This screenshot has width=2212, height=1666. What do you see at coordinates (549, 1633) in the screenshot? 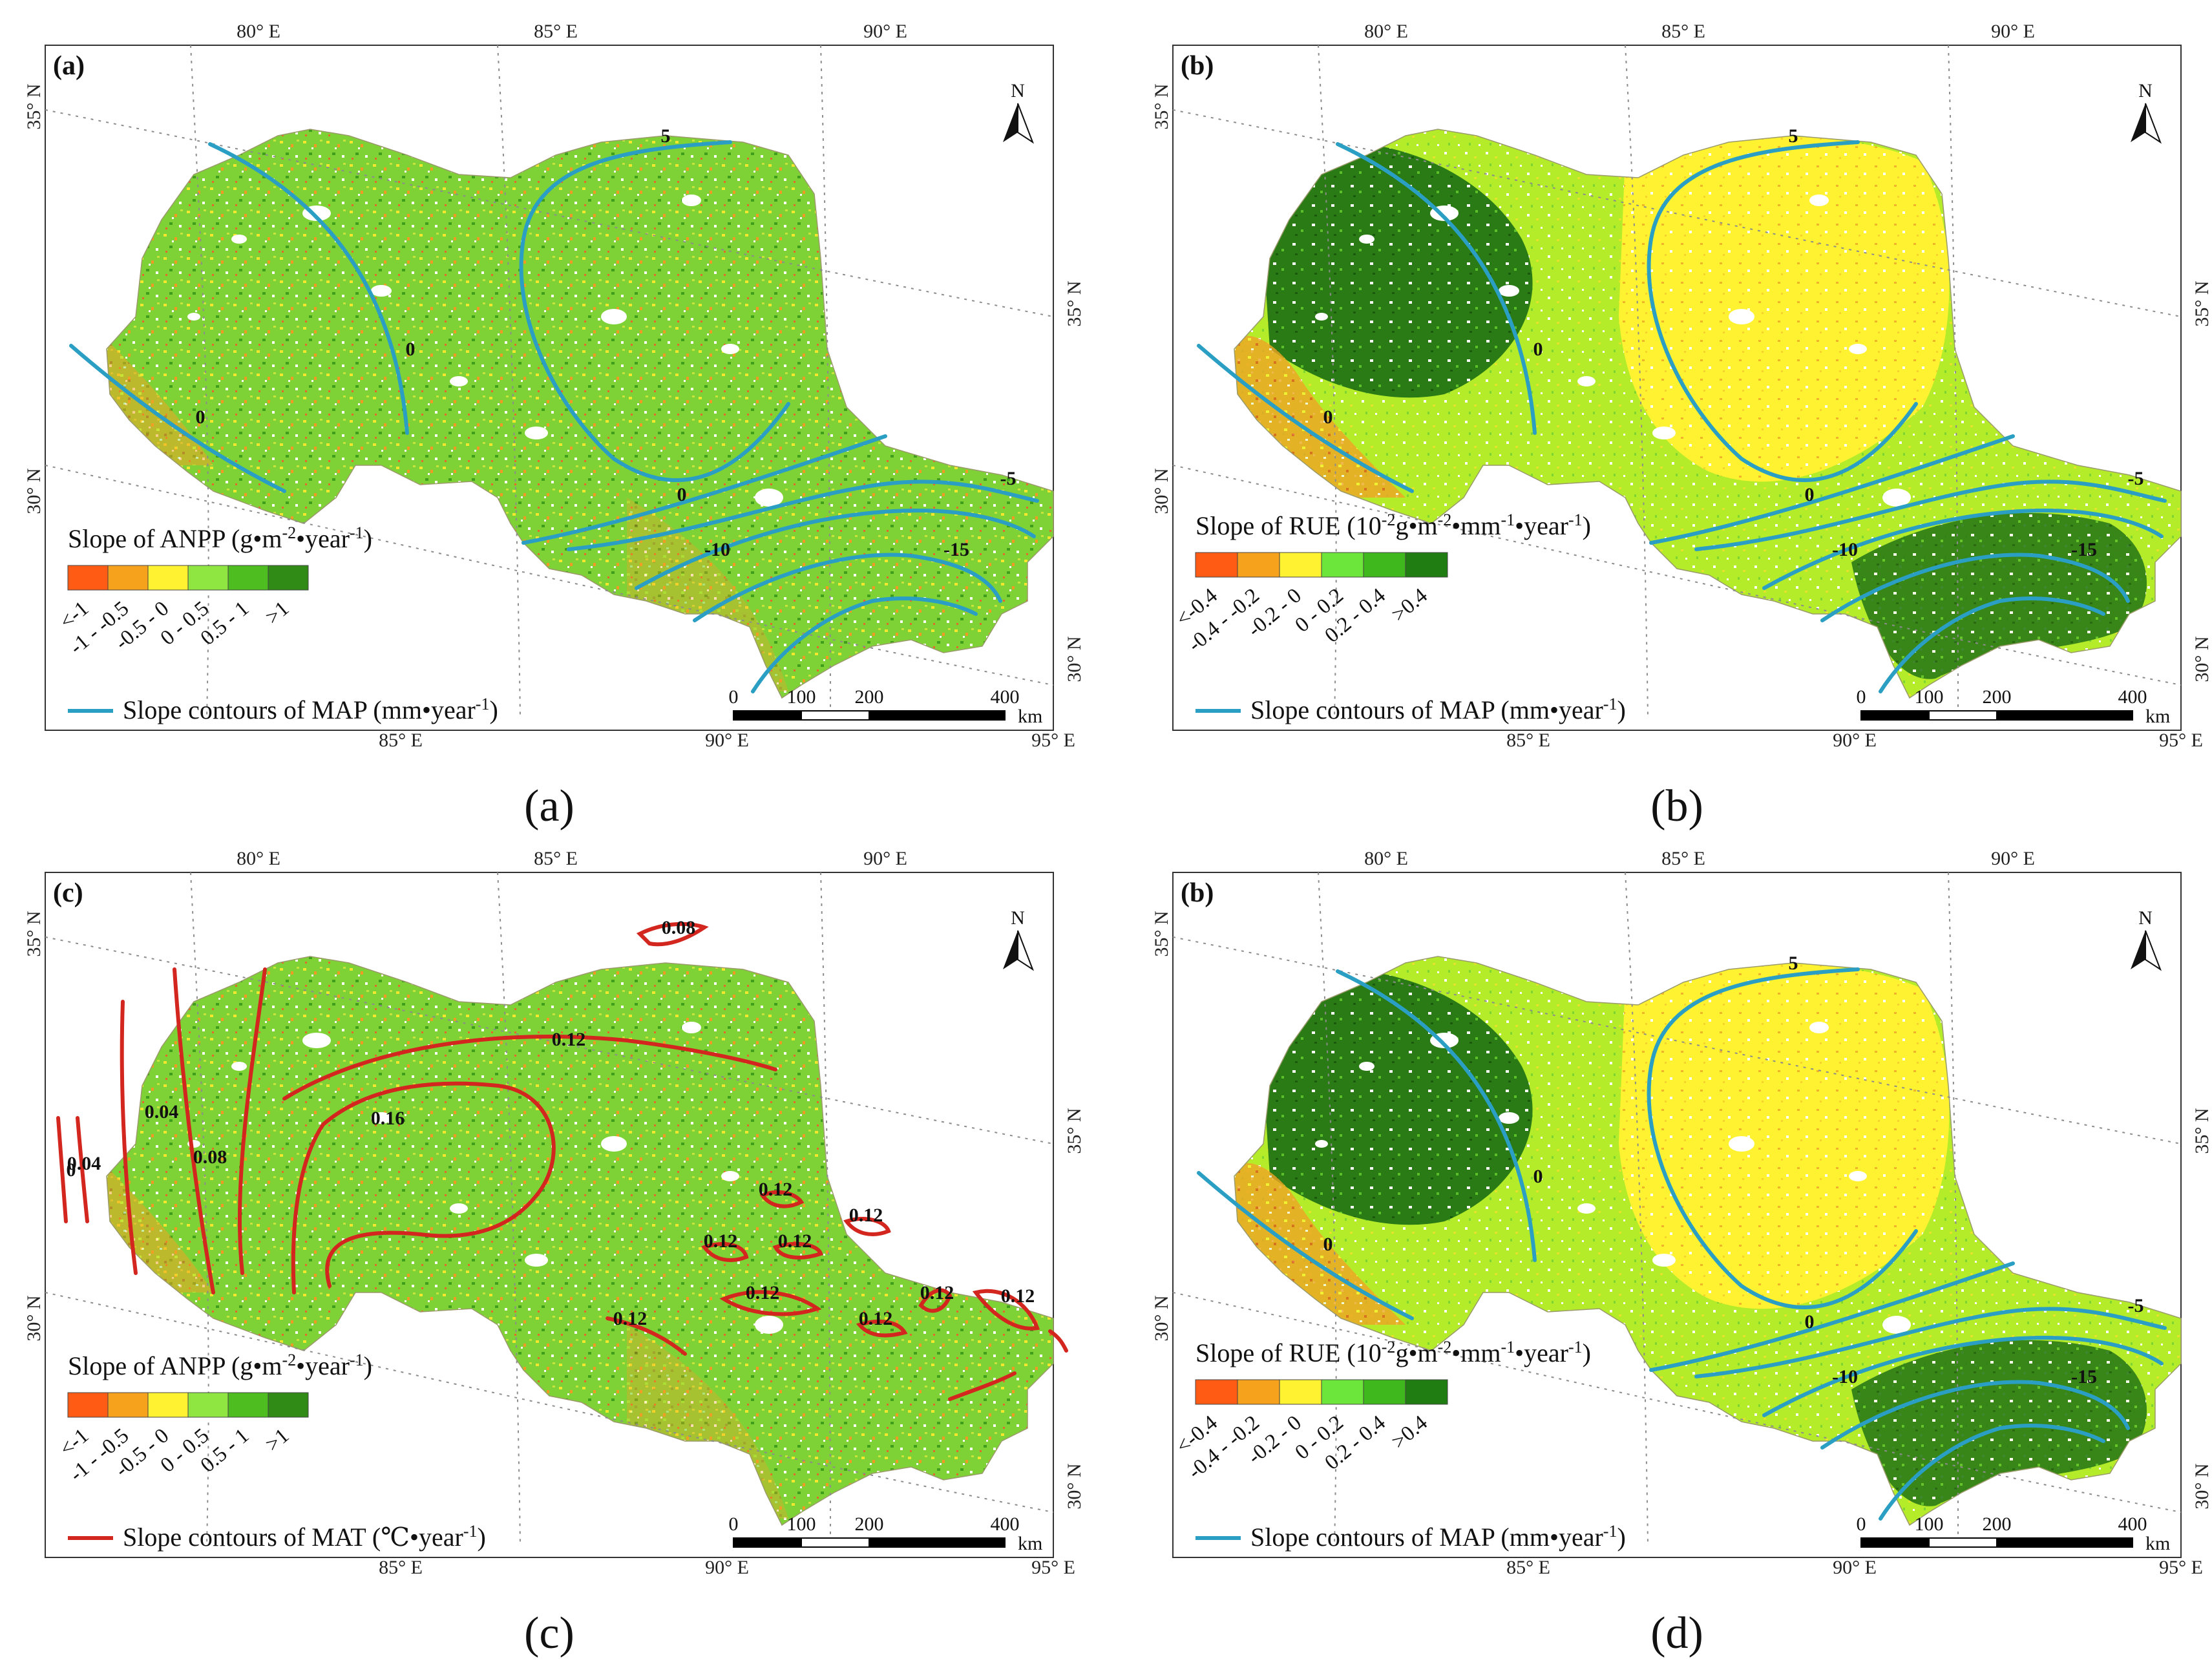
I see `panel-caption: (c)` at bounding box center [549, 1633].